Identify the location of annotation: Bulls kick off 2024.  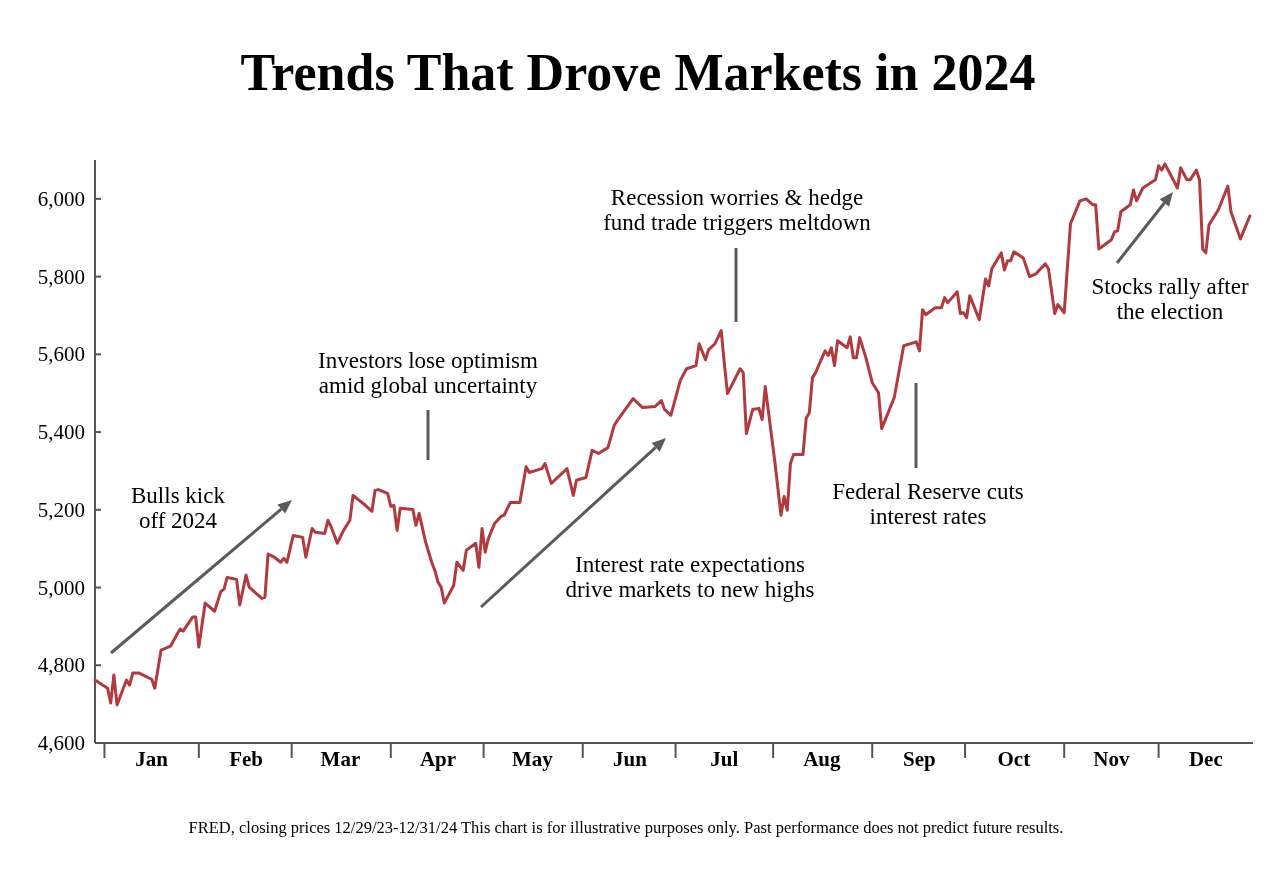
(178, 508).